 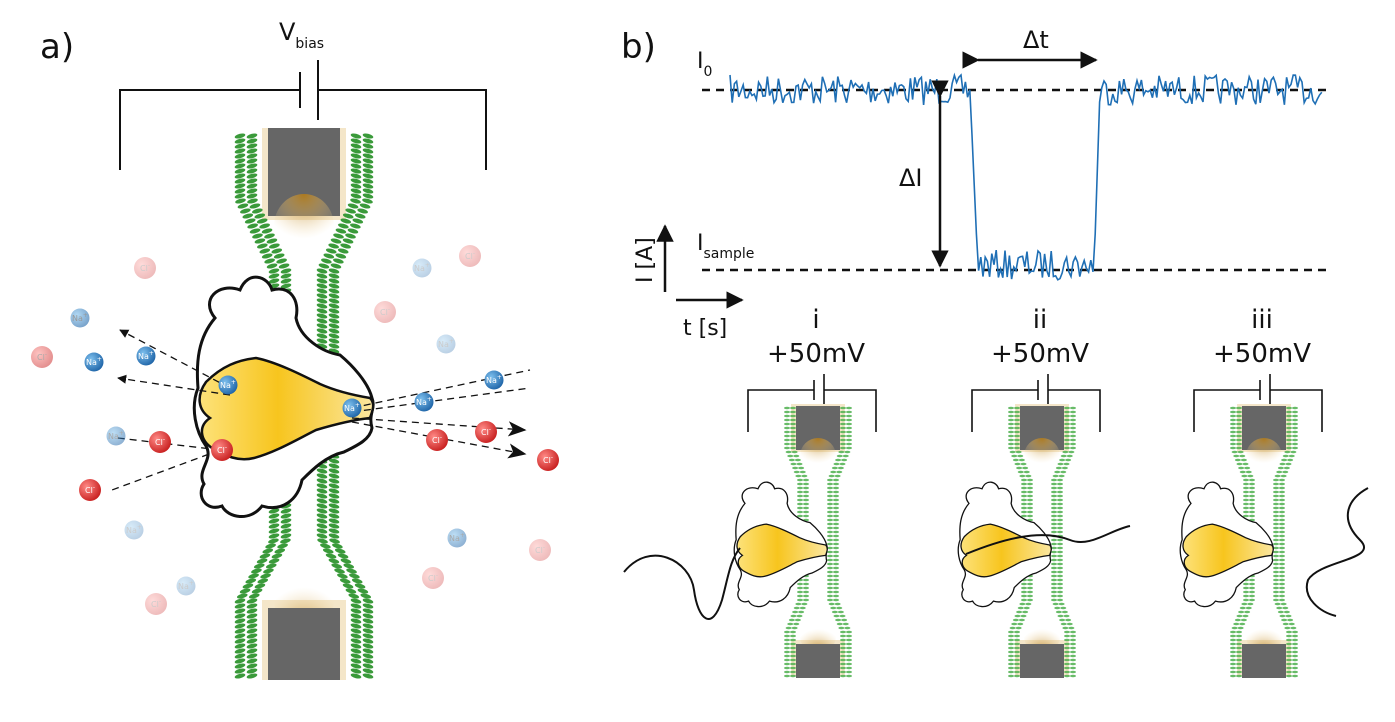 I want to click on stage-circuit, so click(x=1258, y=403).